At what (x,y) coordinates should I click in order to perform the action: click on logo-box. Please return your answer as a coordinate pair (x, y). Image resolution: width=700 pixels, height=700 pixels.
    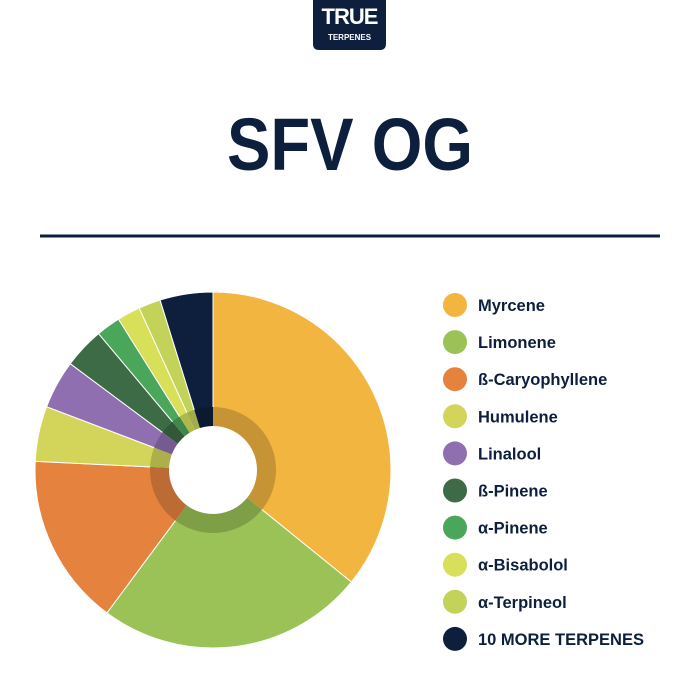
    Looking at the image, I should click on (349, 25).